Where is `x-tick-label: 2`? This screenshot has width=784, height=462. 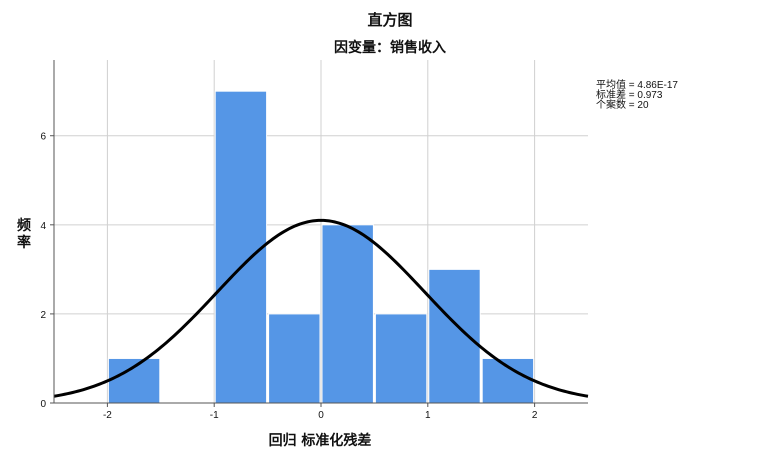
x-tick-label: 2 is located at coordinates (535, 415).